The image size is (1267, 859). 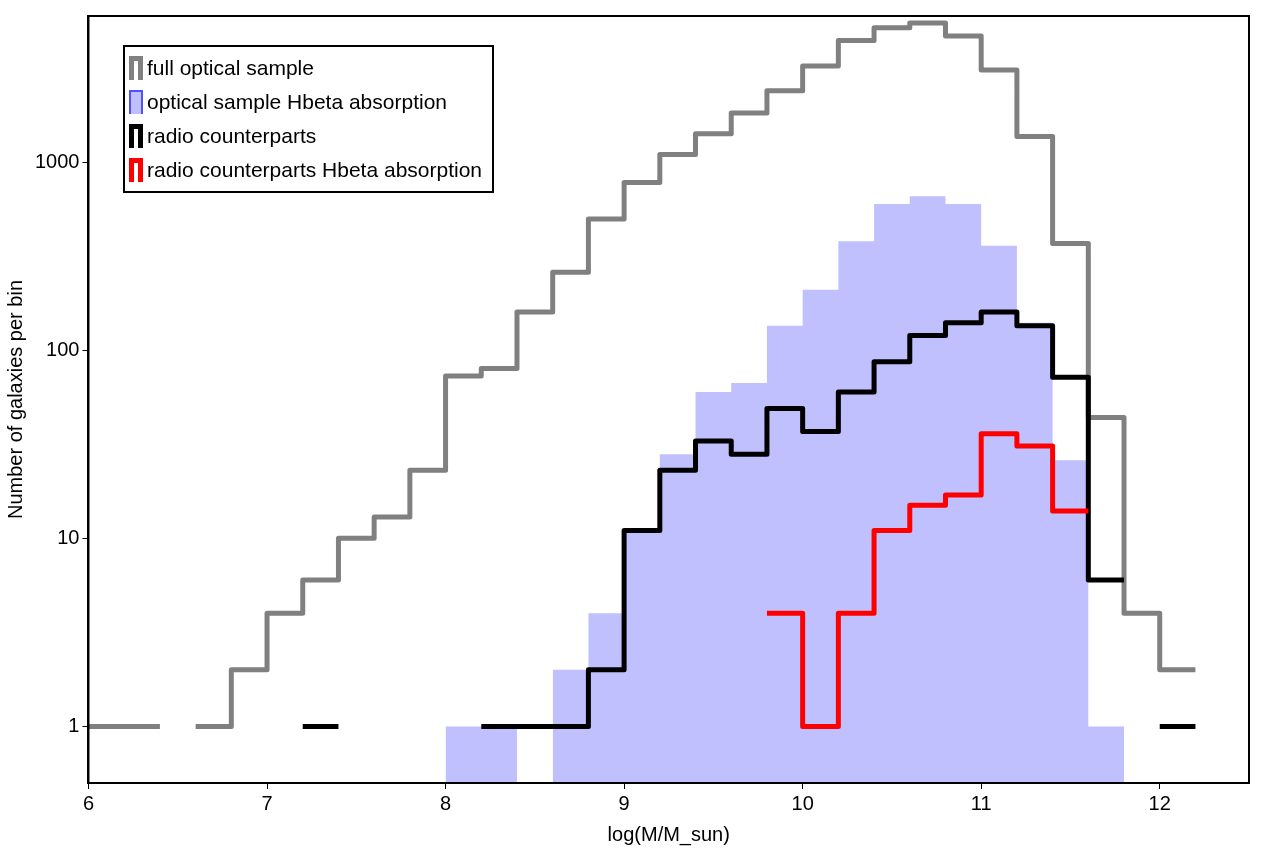 What do you see at coordinates (57, 160) in the screenshot?
I see `y-tick-label: 1000` at bounding box center [57, 160].